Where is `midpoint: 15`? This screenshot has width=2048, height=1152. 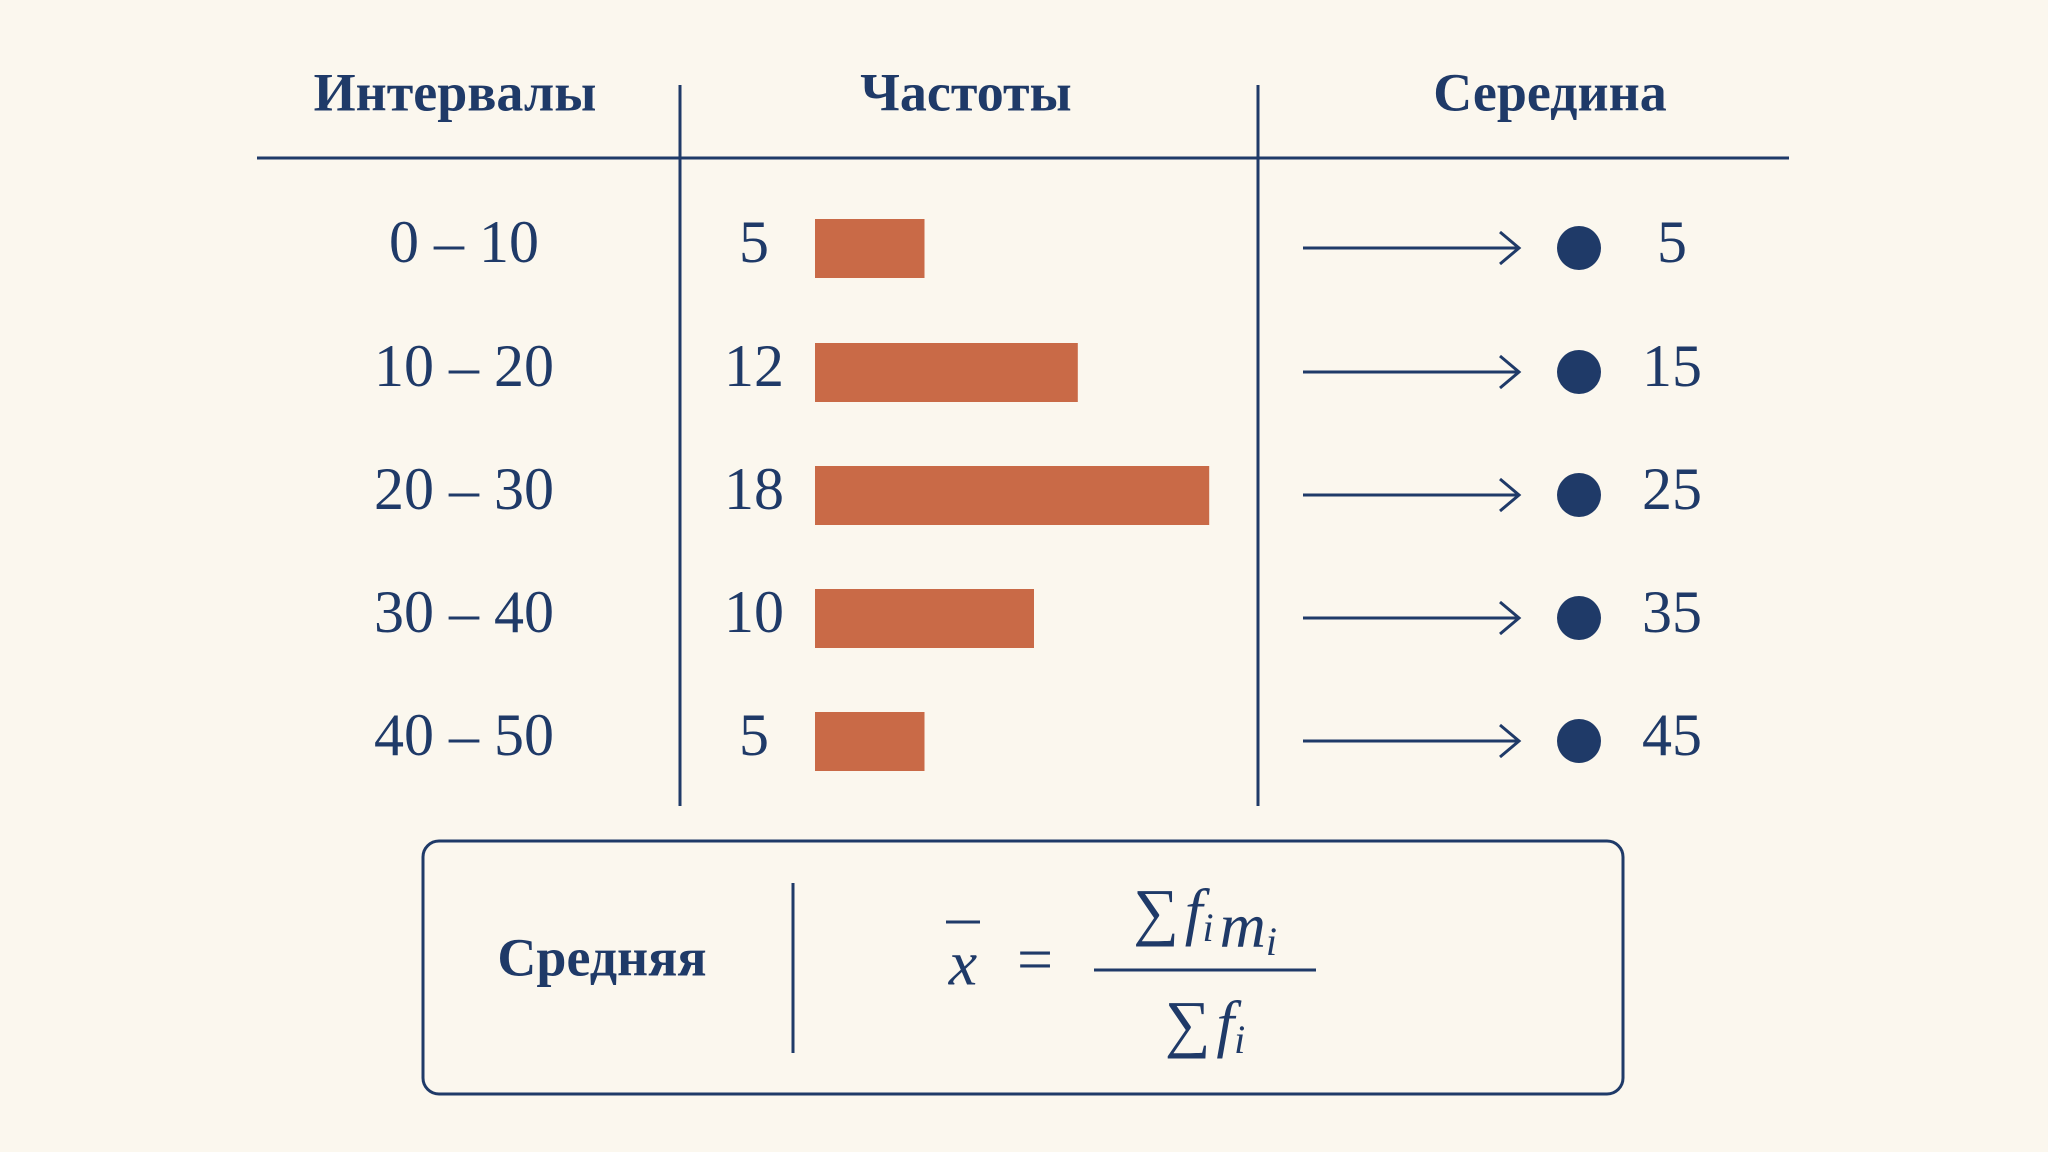 midpoint: 15 is located at coordinates (1672, 366).